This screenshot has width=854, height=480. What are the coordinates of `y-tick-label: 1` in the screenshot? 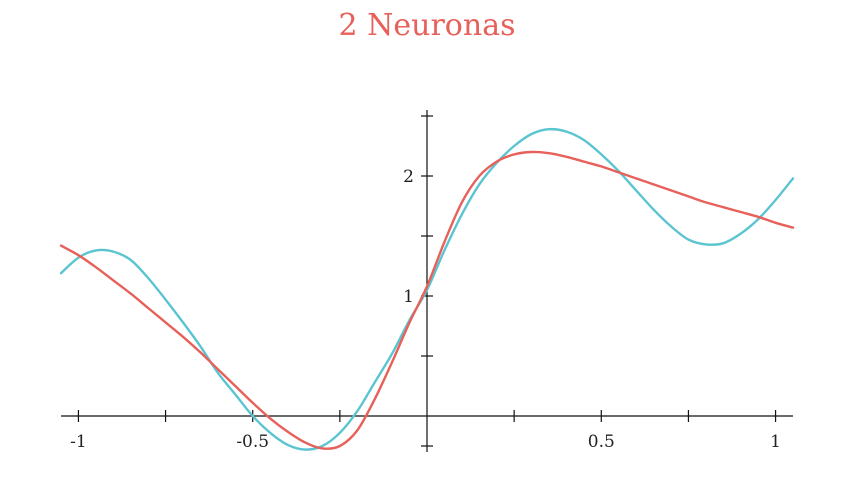 It's located at (408, 297).